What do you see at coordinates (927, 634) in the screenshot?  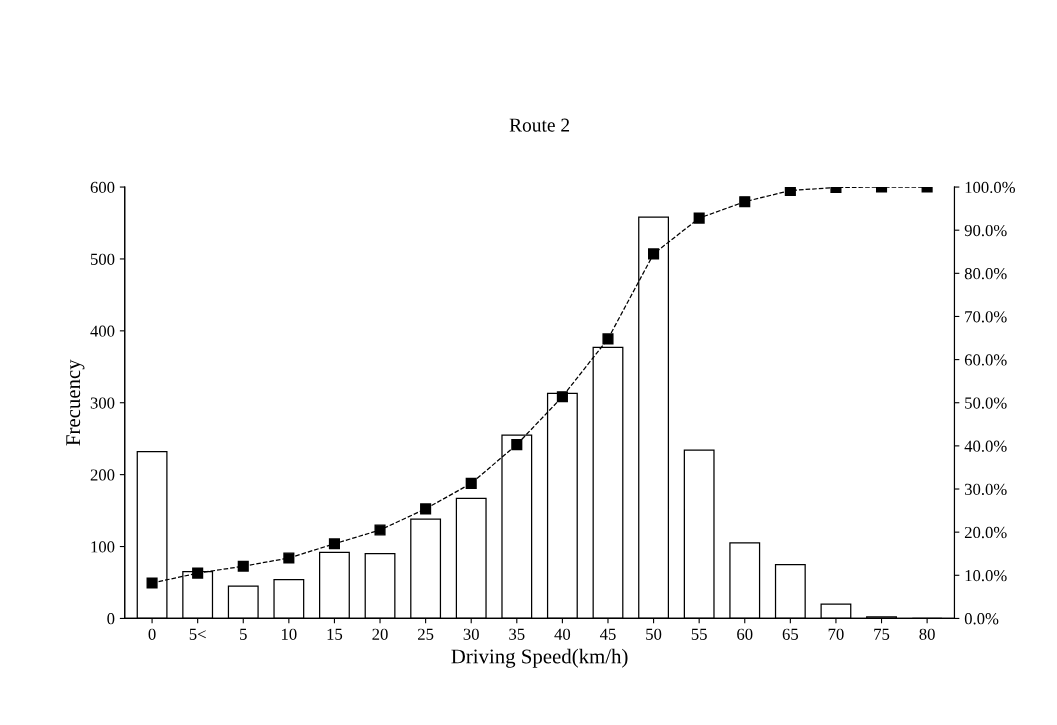 I see `x-tick-label: 80` at bounding box center [927, 634].